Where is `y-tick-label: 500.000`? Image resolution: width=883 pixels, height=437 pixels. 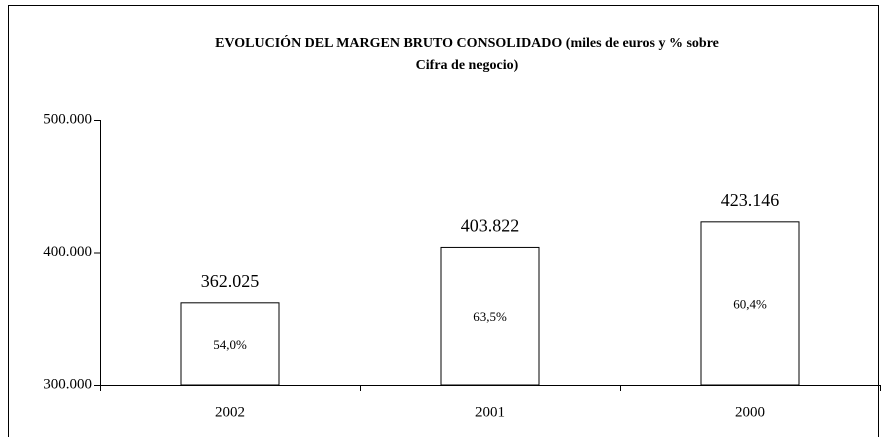
y-tick-label: 500.000 is located at coordinates (67, 119).